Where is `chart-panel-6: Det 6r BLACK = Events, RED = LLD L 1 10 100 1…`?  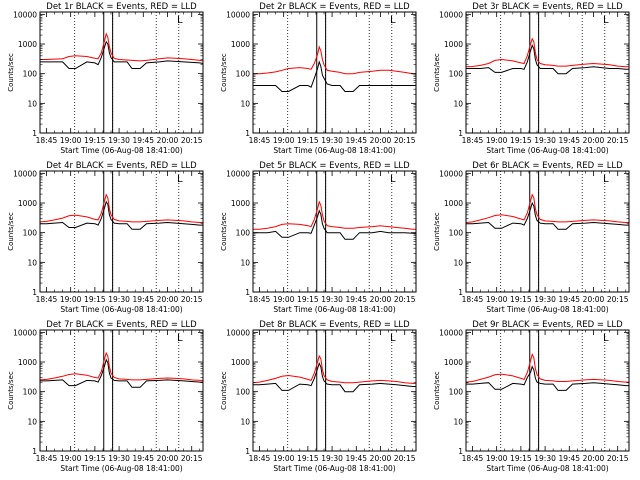 chart-panel-6: Det 6r BLACK = Events, RED = LLD L 1 10 100 1… is located at coordinates (531, 237).